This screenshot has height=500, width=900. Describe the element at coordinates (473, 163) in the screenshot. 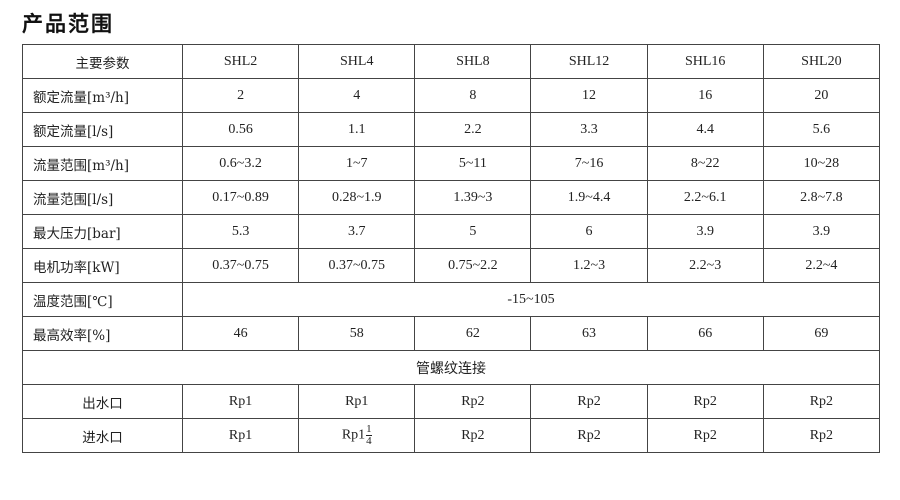

I see `table-cell: 5~11` at that location.